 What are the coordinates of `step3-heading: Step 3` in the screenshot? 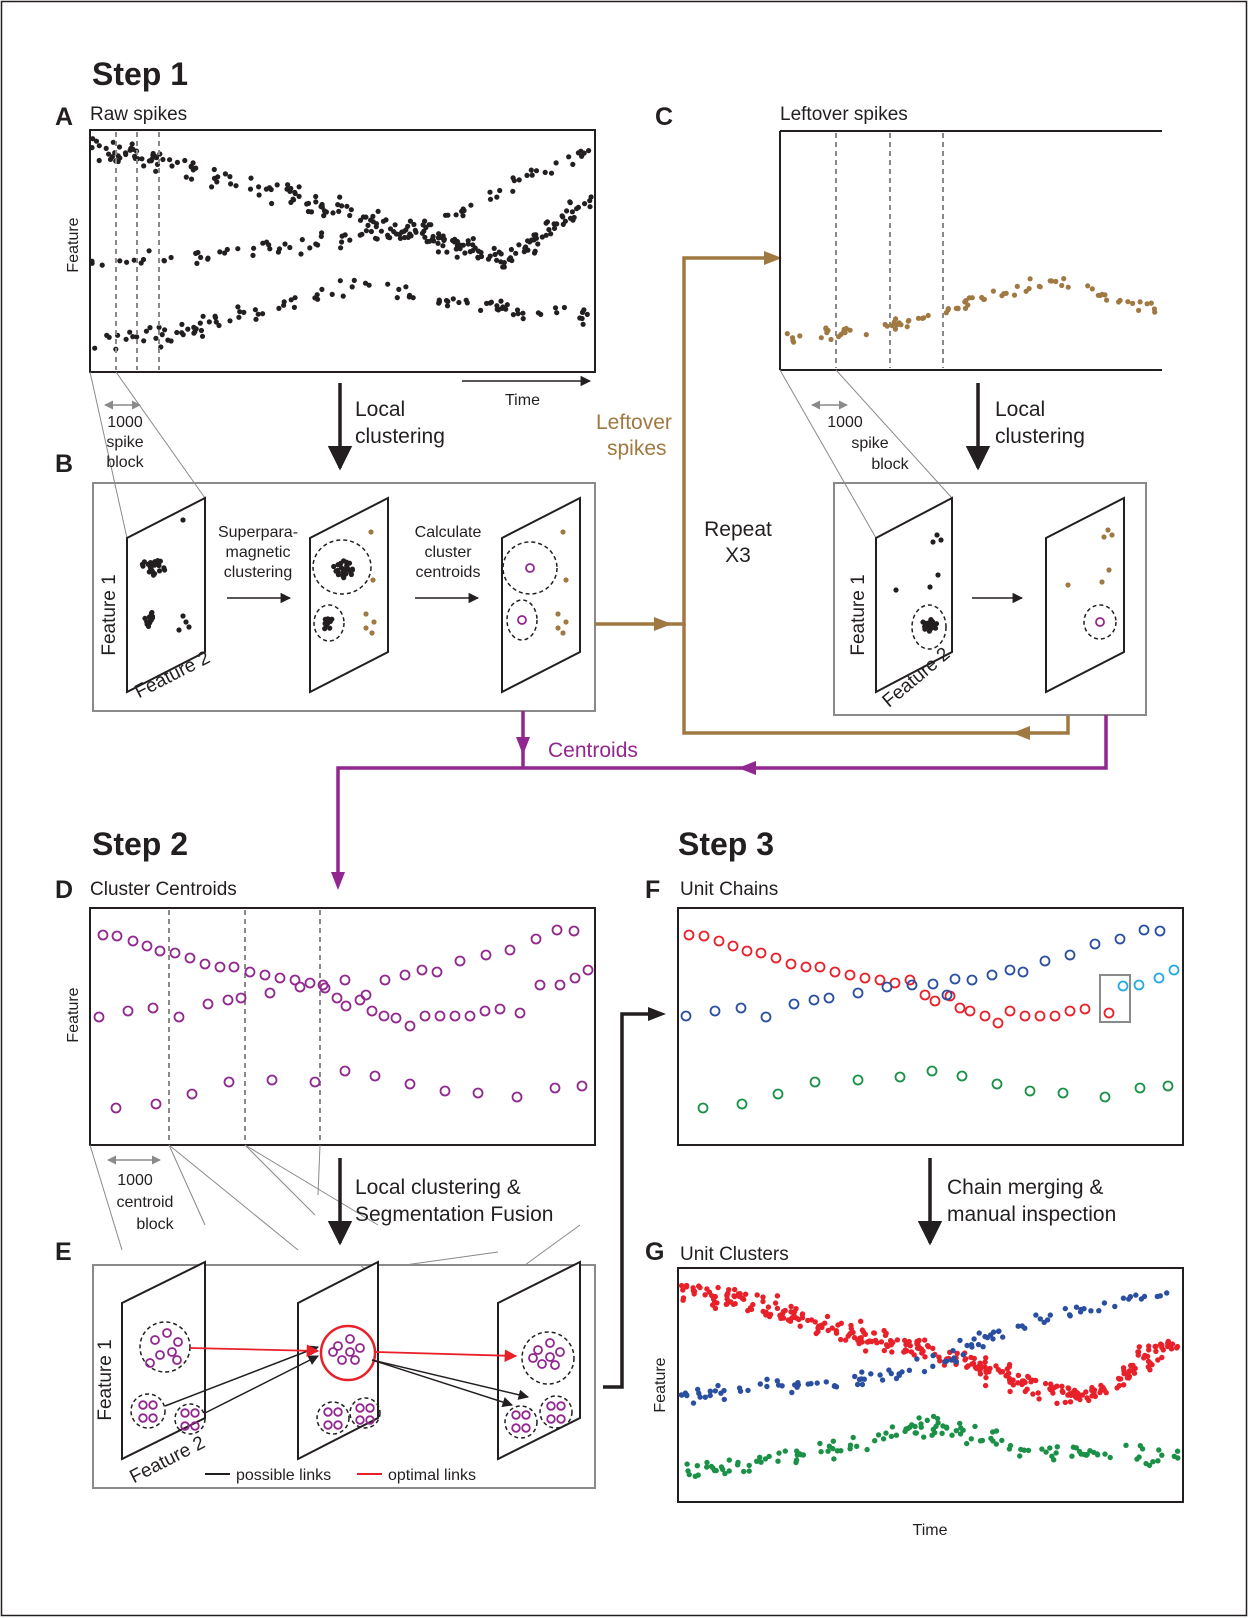 It's located at (726, 844).